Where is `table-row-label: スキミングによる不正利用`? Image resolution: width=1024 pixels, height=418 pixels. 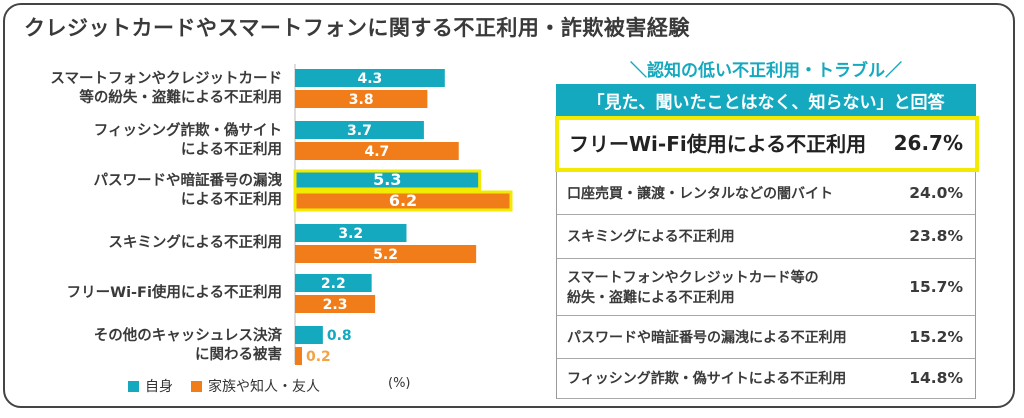
table-row-label: スキミングによる不正利用 is located at coordinates (651, 237).